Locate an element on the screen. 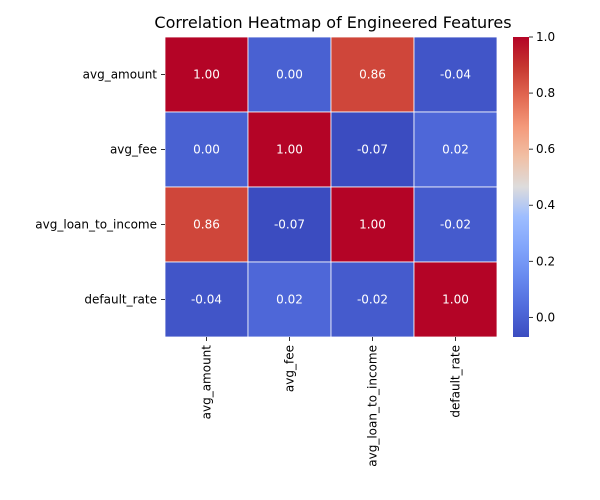 This screenshot has height=500, width=600. x-tick-label: default_rate is located at coordinates (456, 381).